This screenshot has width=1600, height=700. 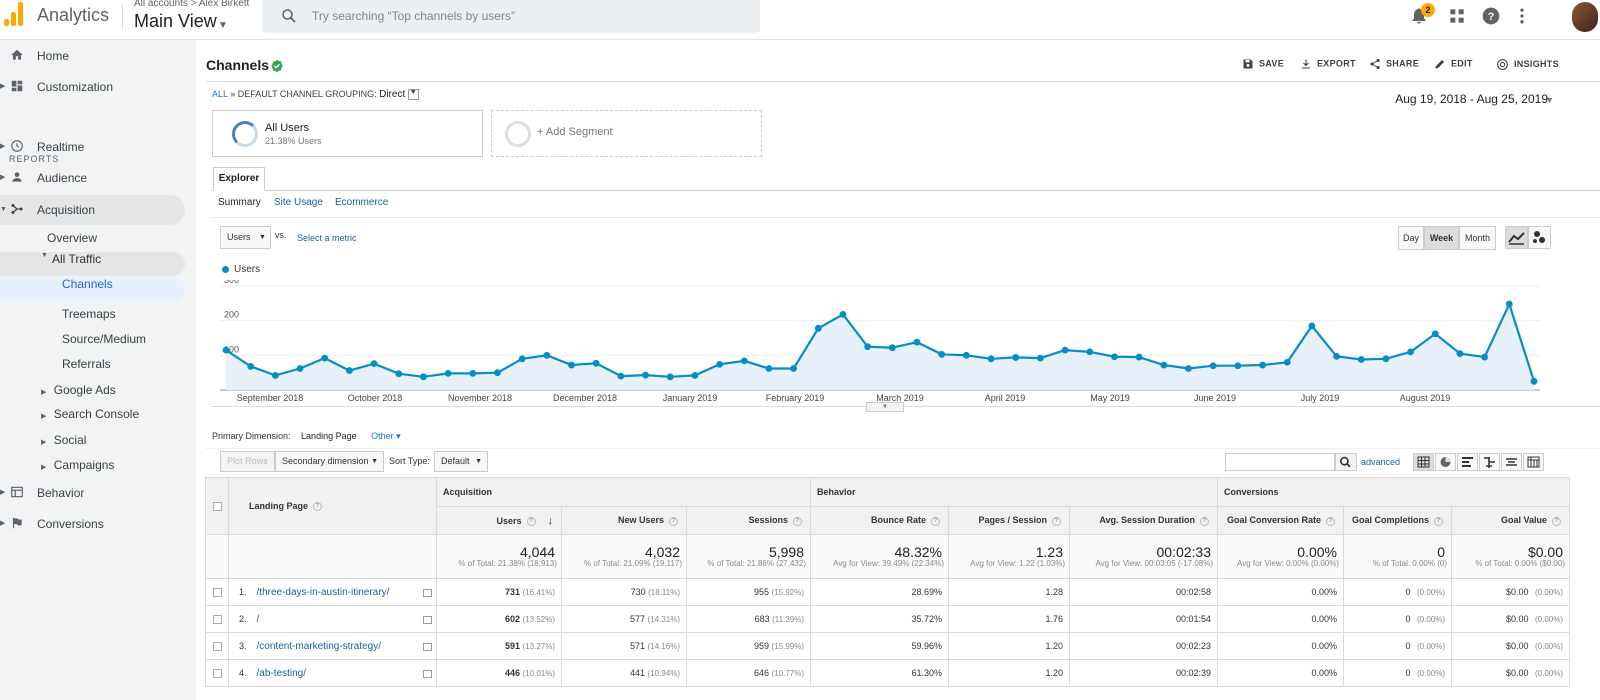 What do you see at coordinates (319, 646) in the screenshot?
I see `landing-page-link: /content-marketing-strategy/` at bounding box center [319, 646].